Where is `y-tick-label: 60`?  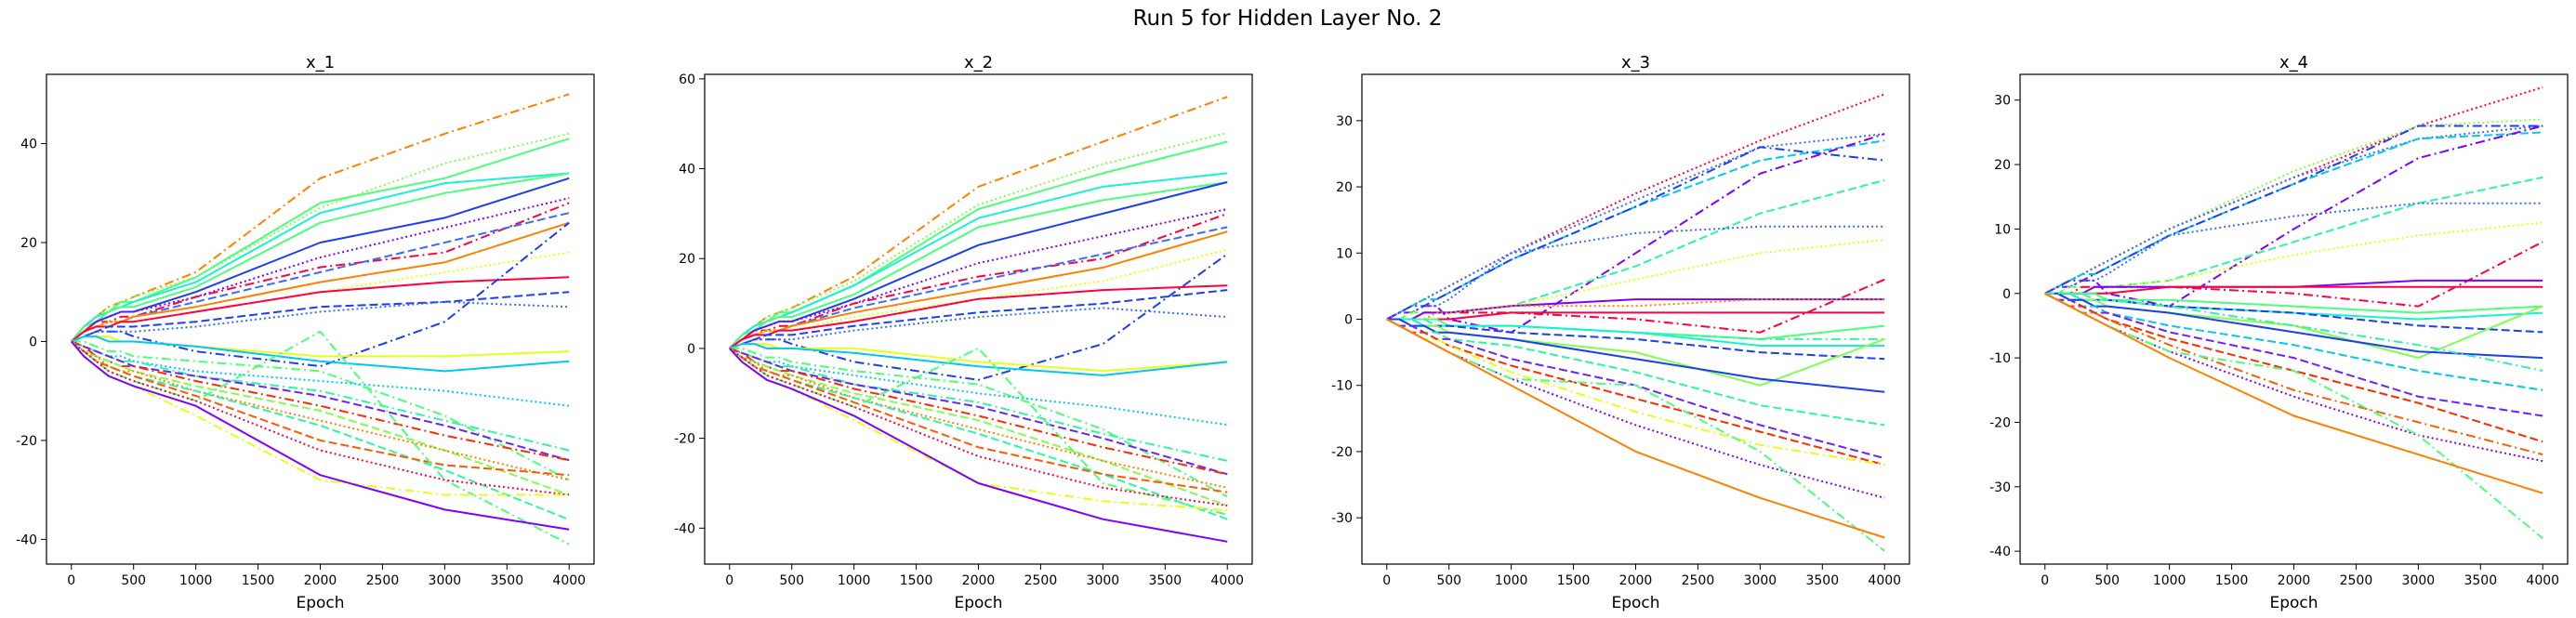 y-tick-label: 60 is located at coordinates (687, 79).